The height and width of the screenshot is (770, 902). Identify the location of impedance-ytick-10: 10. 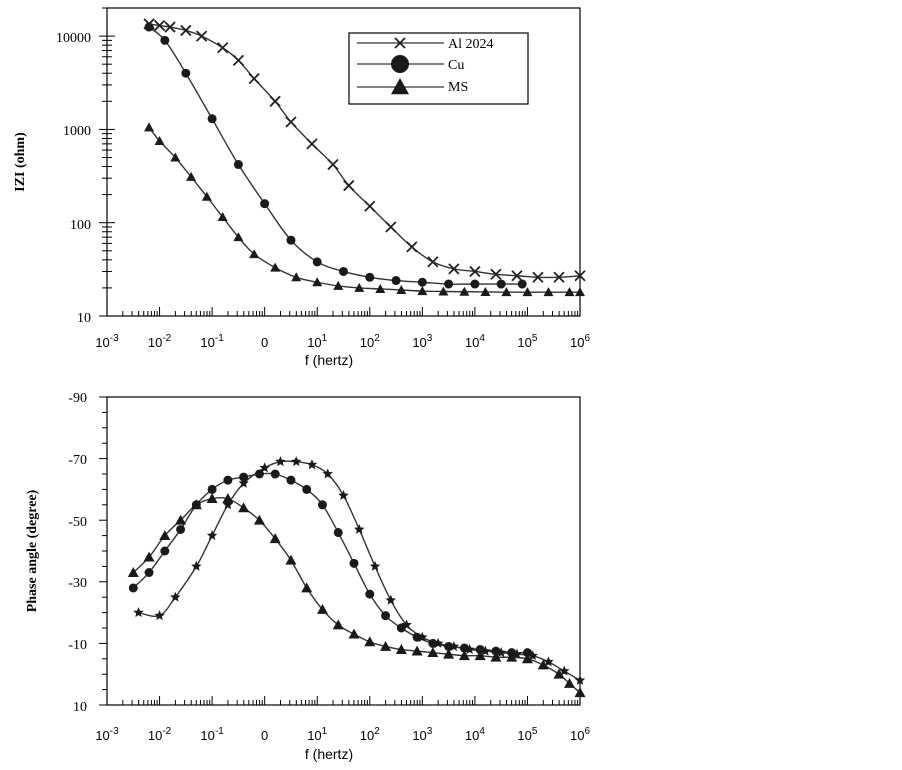
(84, 318).